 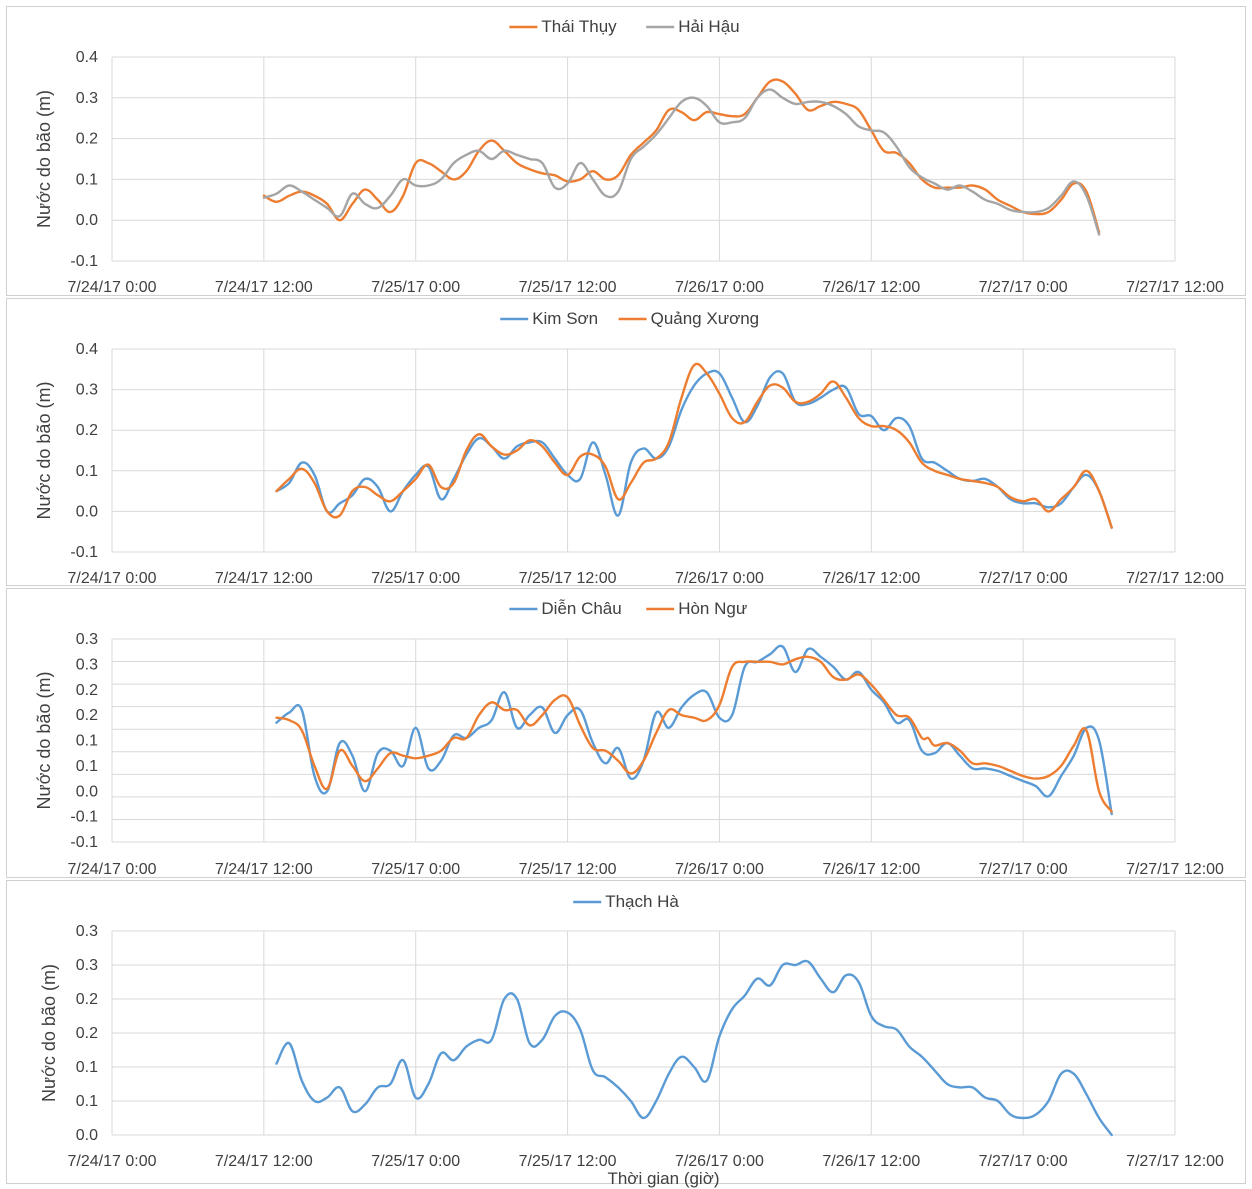 I want to click on legend-label: Diễn Châu, so click(x=581, y=608).